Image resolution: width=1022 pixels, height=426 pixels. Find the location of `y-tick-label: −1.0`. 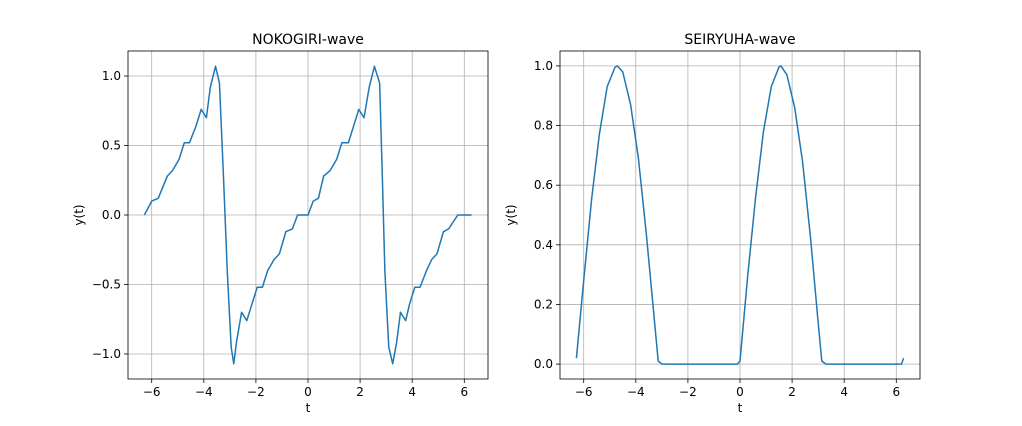

y-tick-label: −1.0 is located at coordinates (106, 354).